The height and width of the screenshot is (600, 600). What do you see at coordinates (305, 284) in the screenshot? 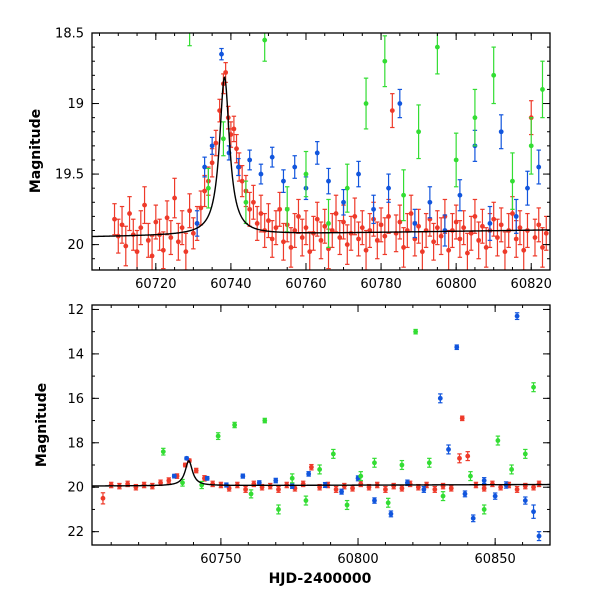
I see `top-x-tick-label: 60760` at bounding box center [305, 284].